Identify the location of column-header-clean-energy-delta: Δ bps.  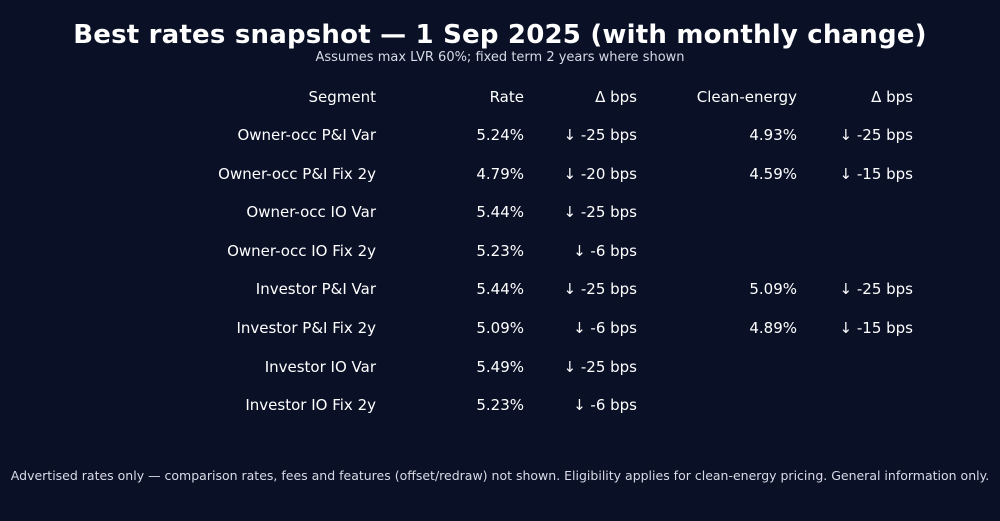
(892, 97).